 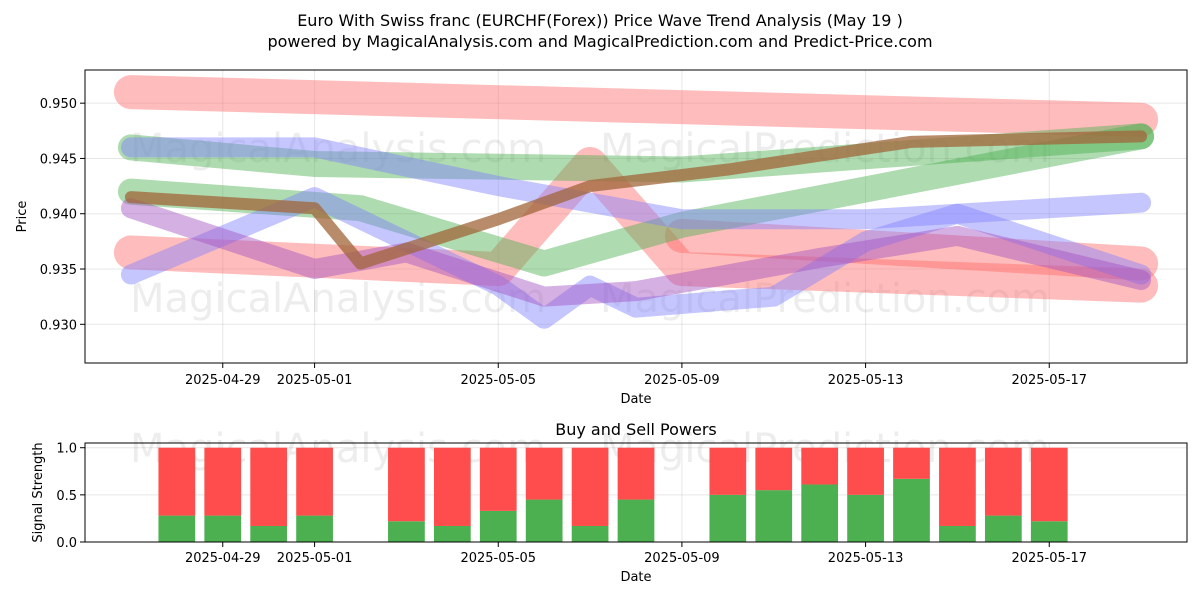 What do you see at coordinates (58, 215) in the screenshot?
I see `y-tick-label: 0.940` at bounding box center [58, 215].